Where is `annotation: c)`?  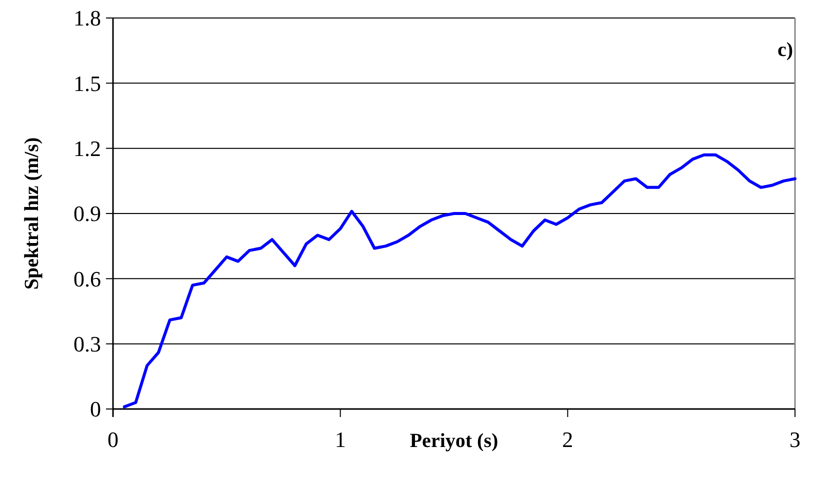
annotation: c) is located at coordinates (785, 50).